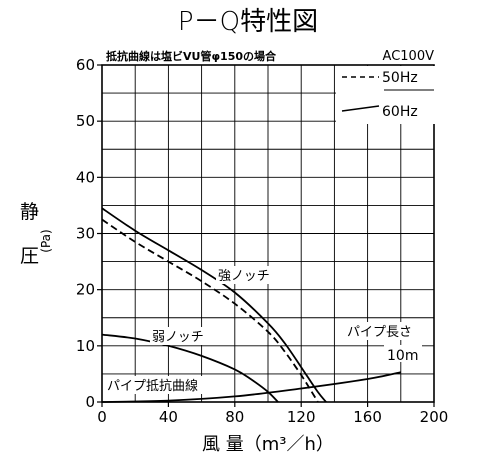 This screenshot has height=461, width=478. What do you see at coordinates (85, 234) in the screenshot?
I see `y-tick-label: 30` at bounding box center [85, 234].